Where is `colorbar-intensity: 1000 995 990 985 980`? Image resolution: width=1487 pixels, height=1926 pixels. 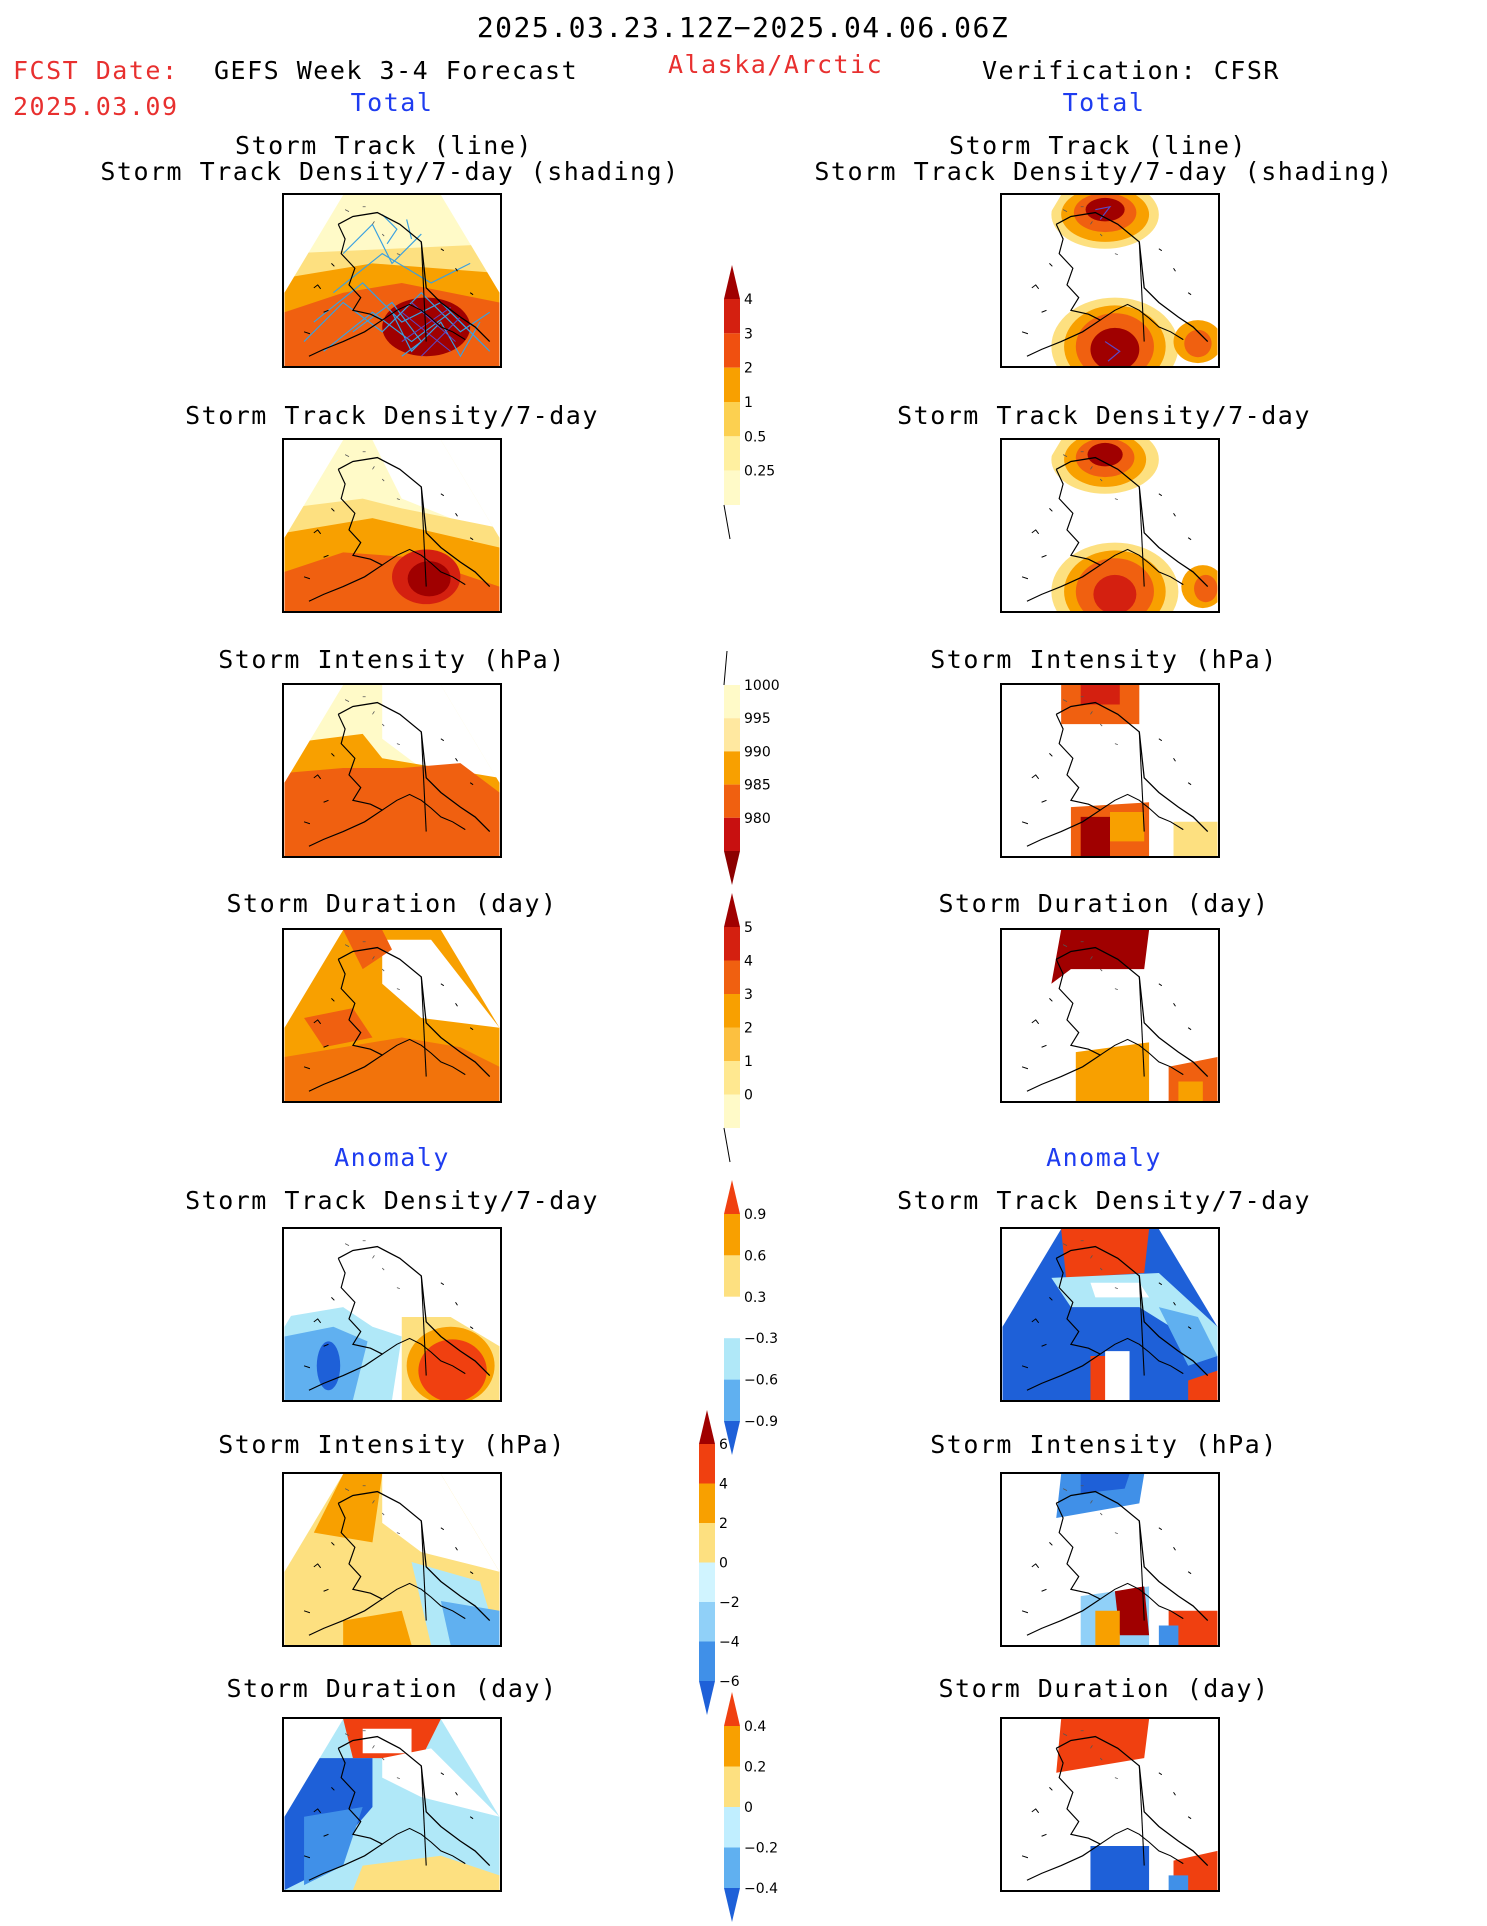 colorbar-intensity: 1000 995 990 985 980 is located at coordinates (770, 765).